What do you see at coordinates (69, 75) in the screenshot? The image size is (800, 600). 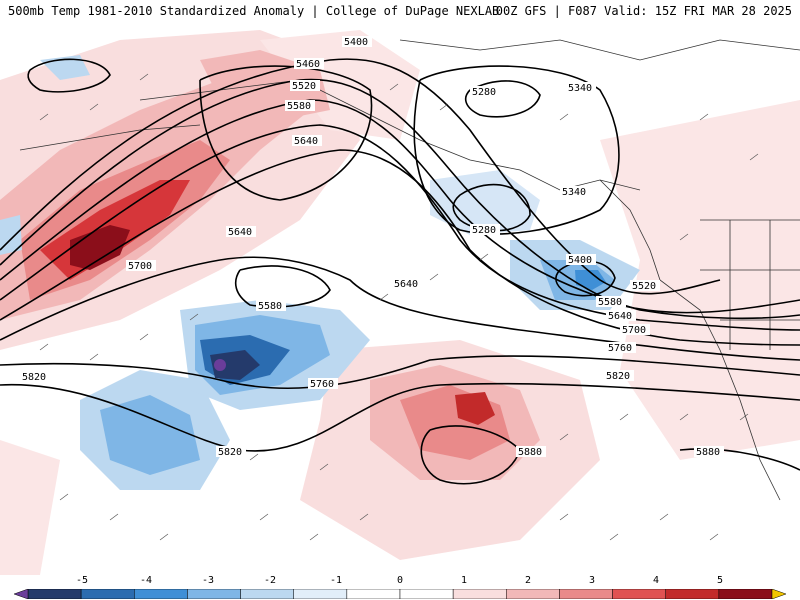 I see `contour-ring-ne` at bounding box center [69, 75].